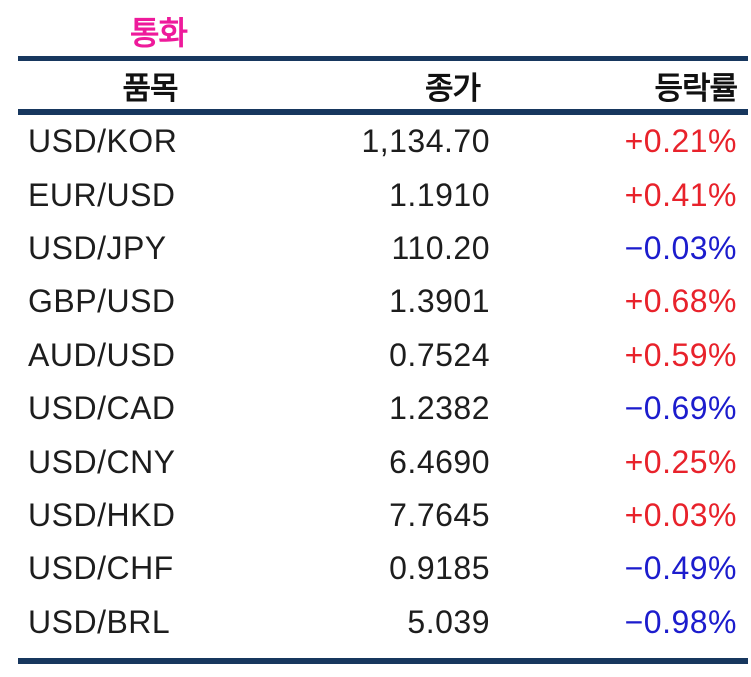  Describe the element at coordinates (159, 33) in the screenshot. I see `section-title: 통화` at that location.